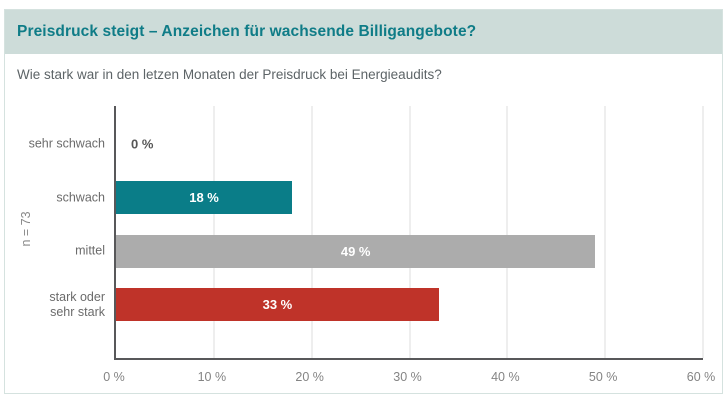  I want to click on bar-value-label: 0 %, so click(142, 144).